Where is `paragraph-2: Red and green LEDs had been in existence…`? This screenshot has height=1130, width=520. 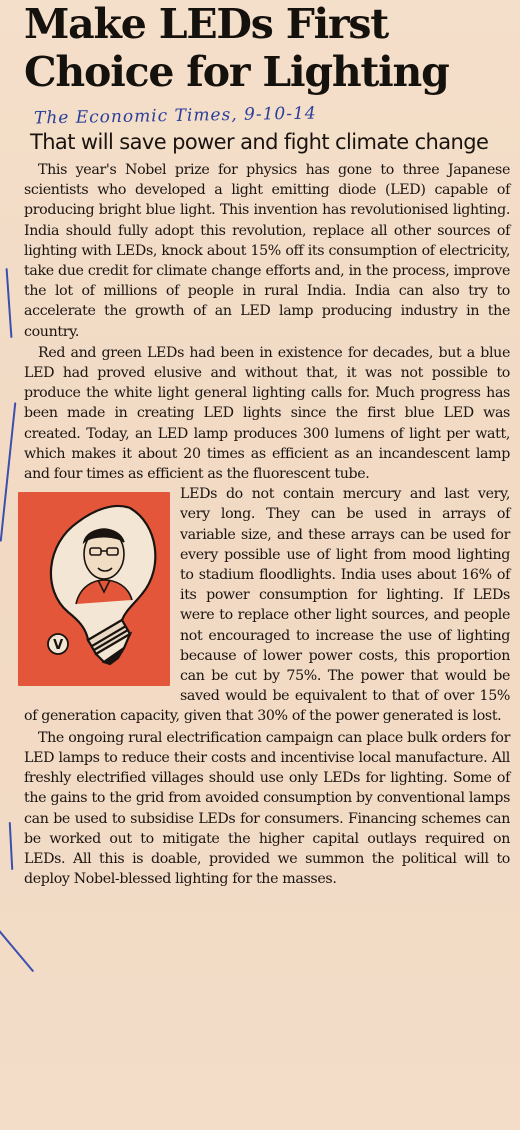
paragraph-2: Red and green LEDs had been in existence… is located at coordinates (267, 413).